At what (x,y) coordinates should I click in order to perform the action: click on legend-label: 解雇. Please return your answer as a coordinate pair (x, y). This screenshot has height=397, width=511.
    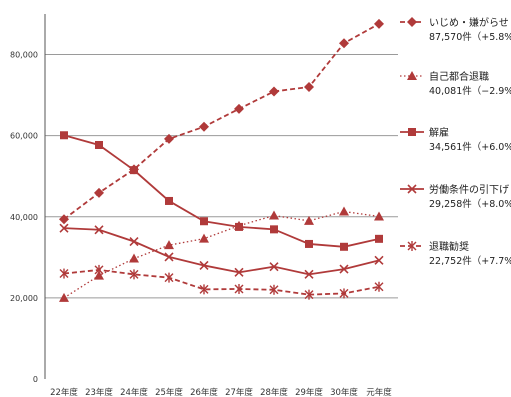
    Looking at the image, I should click on (439, 132).